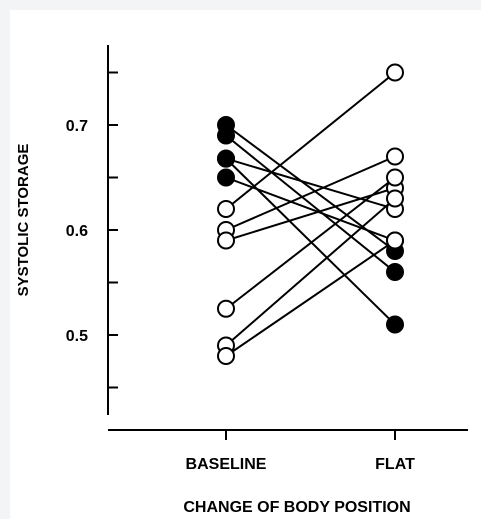 The width and height of the screenshot is (481, 519). I want to click on top-margin-band, so click(240, 5).